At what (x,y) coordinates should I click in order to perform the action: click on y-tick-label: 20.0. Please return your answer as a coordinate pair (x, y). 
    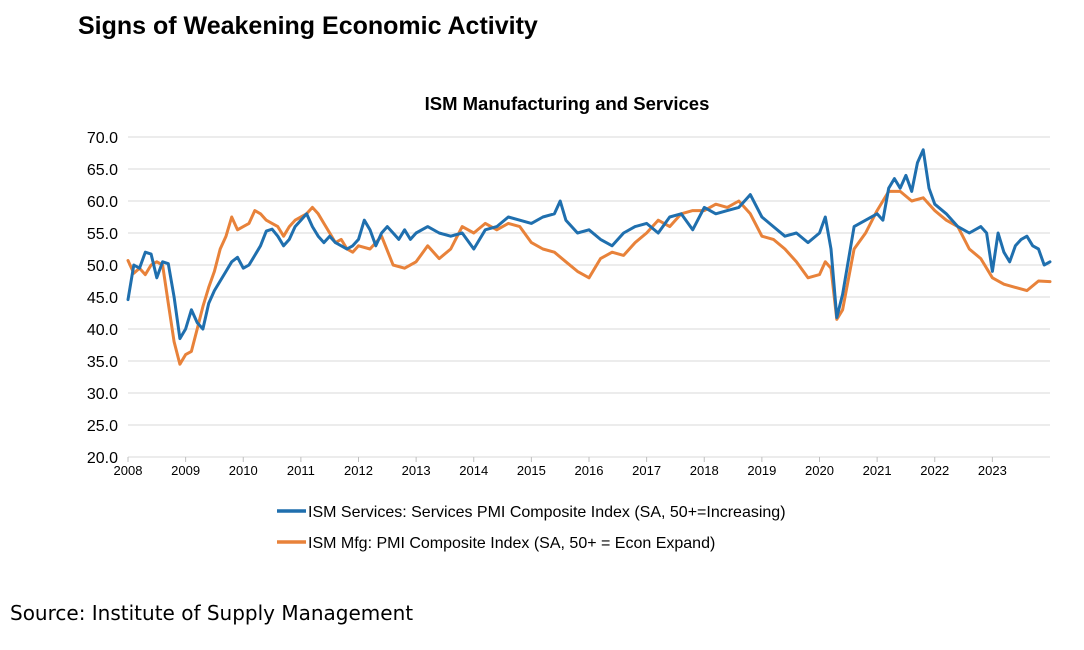
    Looking at the image, I should click on (102, 458).